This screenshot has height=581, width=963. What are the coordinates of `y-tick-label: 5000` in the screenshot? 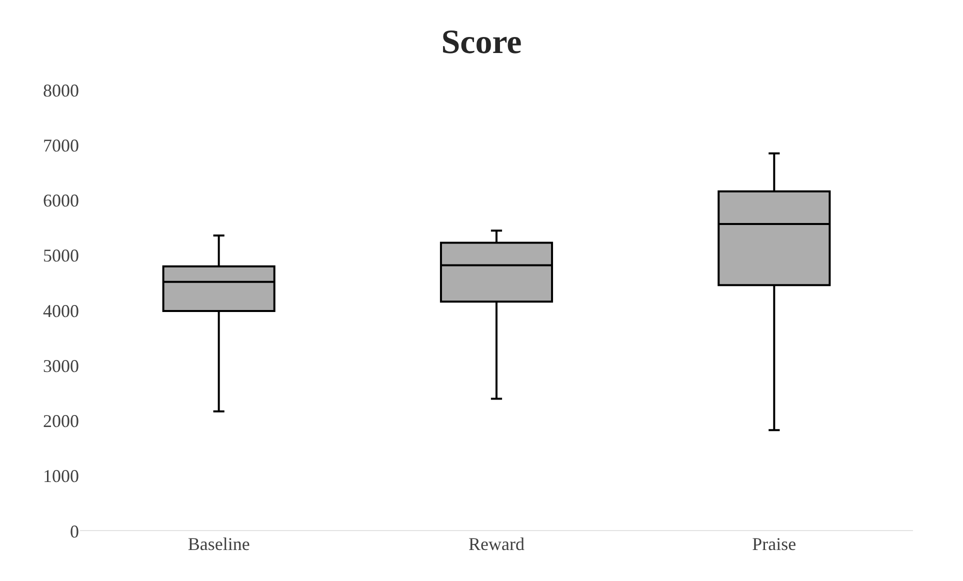 It's located at (61, 256).